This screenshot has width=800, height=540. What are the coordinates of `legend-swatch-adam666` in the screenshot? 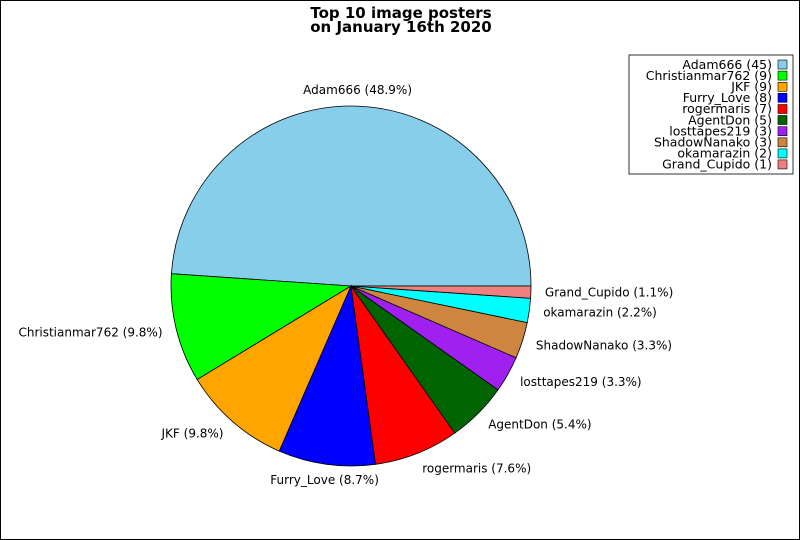 It's located at (782, 64).